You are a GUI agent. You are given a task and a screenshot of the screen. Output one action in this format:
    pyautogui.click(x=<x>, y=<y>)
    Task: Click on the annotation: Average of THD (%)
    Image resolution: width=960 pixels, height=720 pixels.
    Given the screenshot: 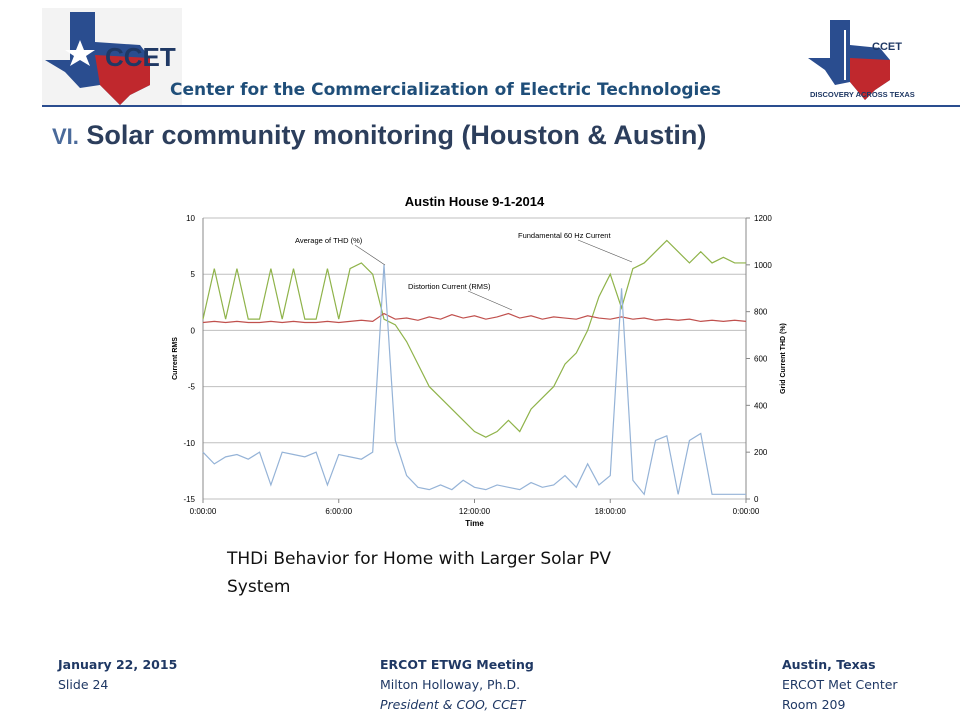 What is the action you would take?
    pyautogui.click(x=329, y=240)
    